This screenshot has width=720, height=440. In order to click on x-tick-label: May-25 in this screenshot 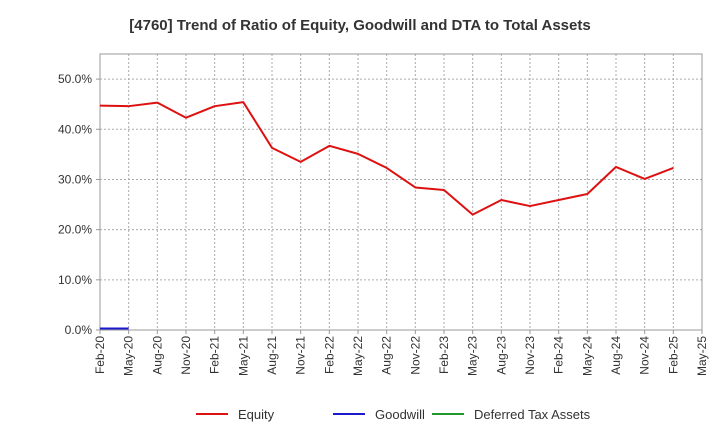, I will do `click(702, 356)`.